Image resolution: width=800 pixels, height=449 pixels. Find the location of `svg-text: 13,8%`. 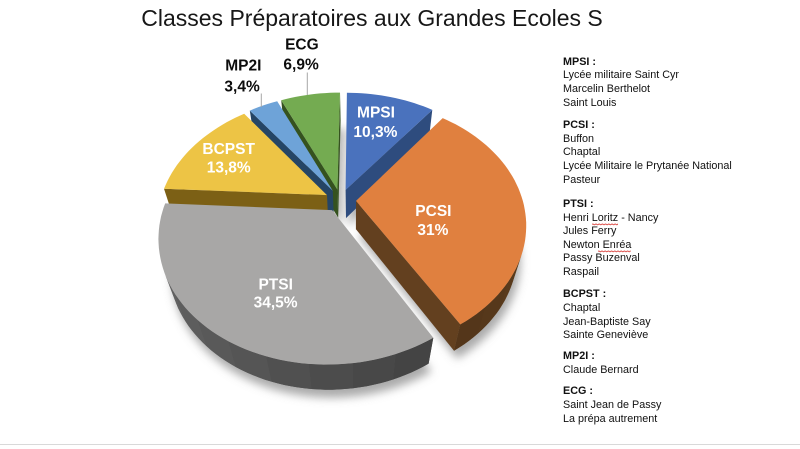

svg-text: 13,8% is located at coordinates (229, 167).